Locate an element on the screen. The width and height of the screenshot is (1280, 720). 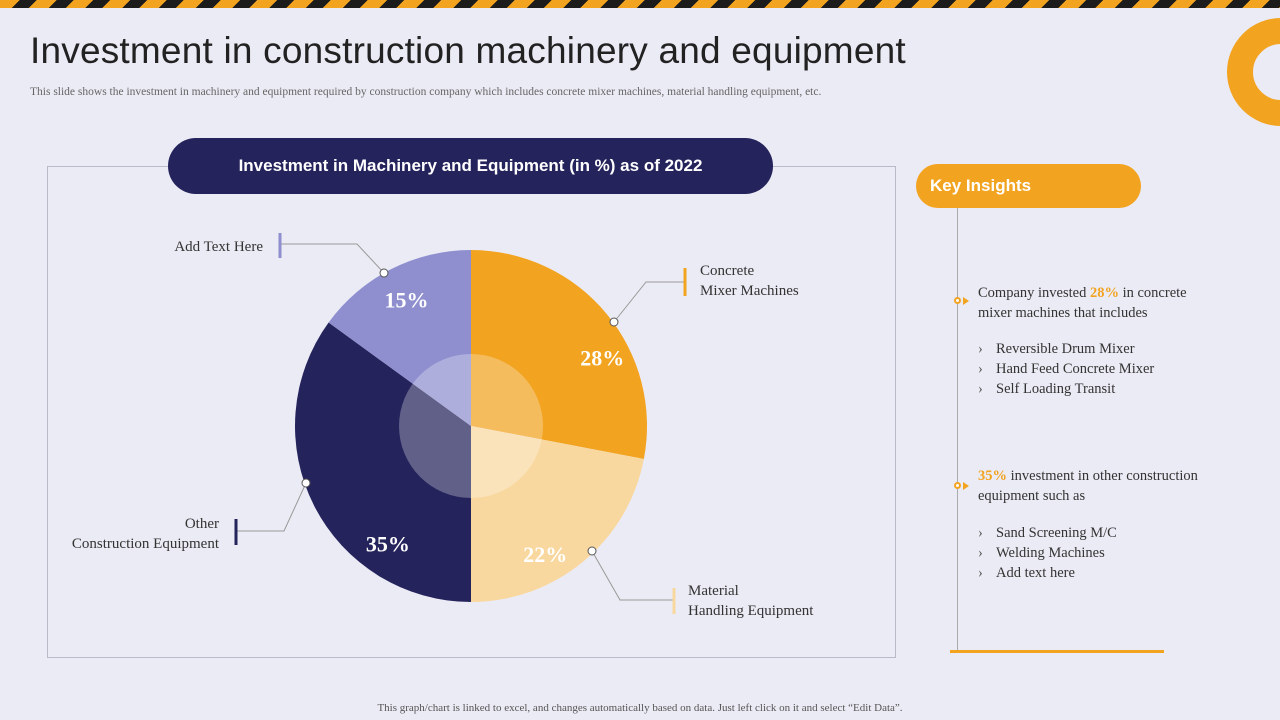
slice-label-line: Construction Equipment is located at coordinates (145, 544).